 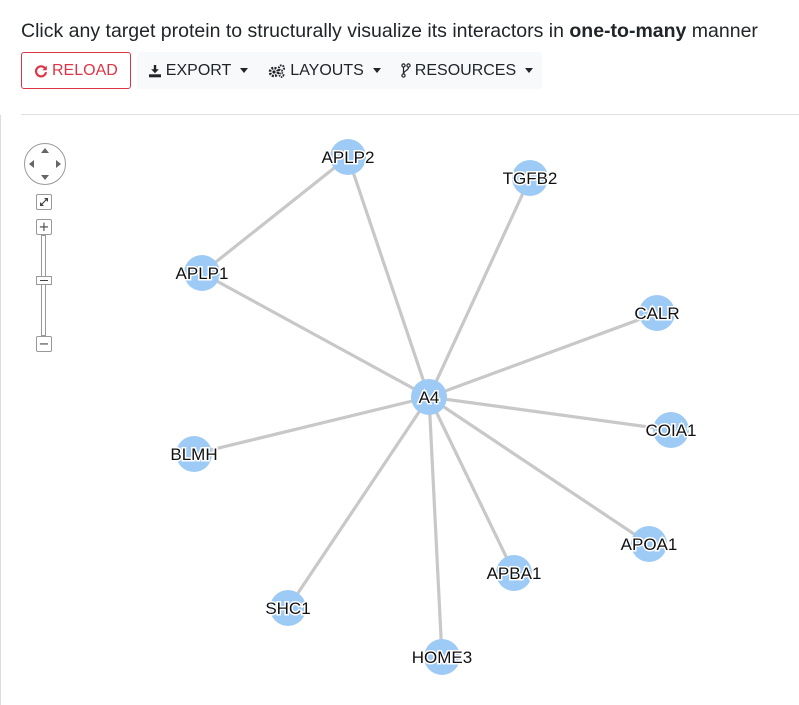 I want to click on export-label: EXPORT, so click(x=198, y=70).